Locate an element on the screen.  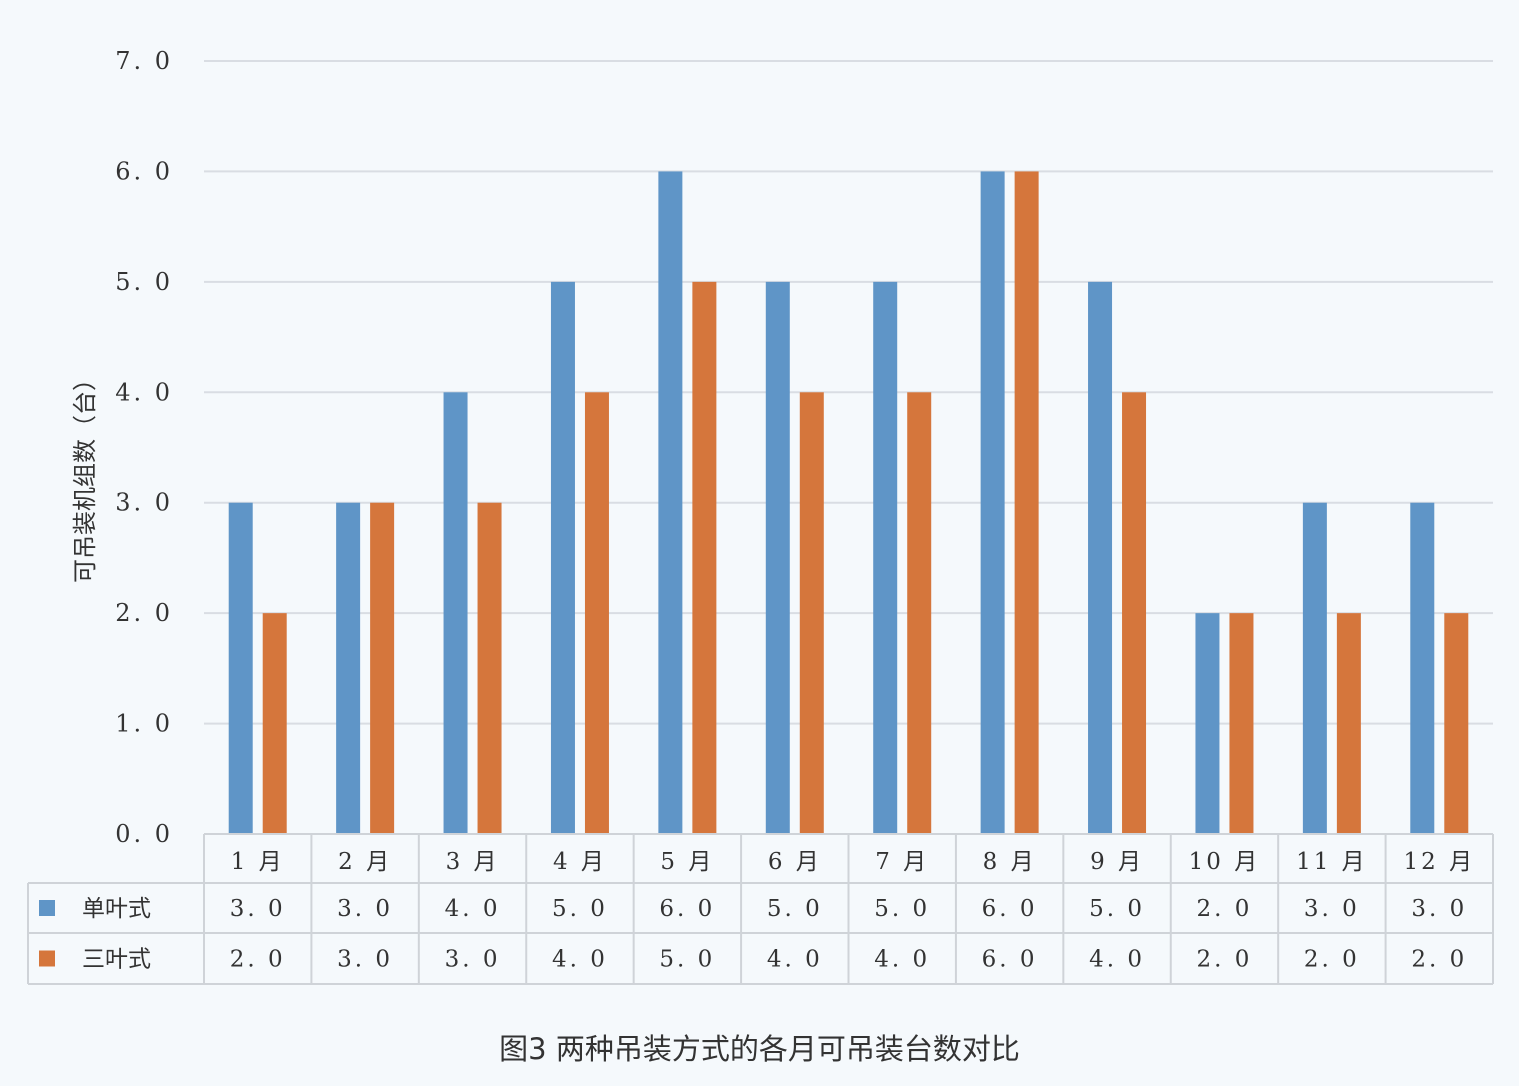
x-tick-label: 8 月 is located at coordinates (1010, 862).